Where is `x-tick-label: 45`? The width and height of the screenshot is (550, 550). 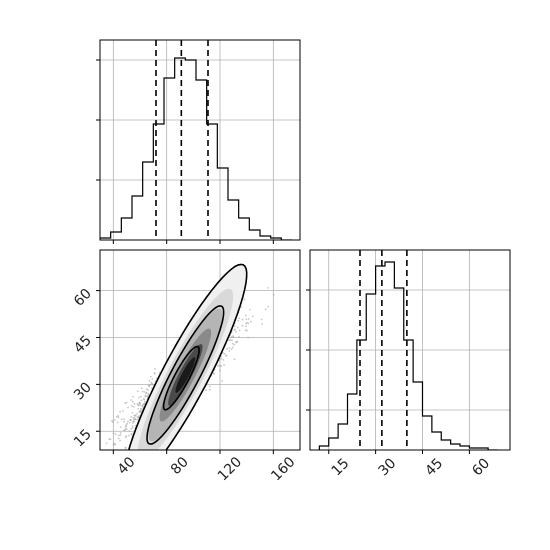 x-tick-label: 45 is located at coordinates (434, 467).